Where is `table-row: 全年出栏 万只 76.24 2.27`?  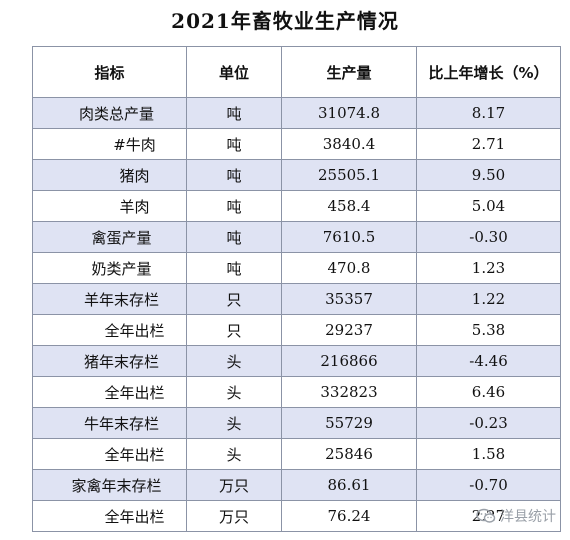 table-row: 全年出栏 万只 76.24 2.27 is located at coordinates (296, 516).